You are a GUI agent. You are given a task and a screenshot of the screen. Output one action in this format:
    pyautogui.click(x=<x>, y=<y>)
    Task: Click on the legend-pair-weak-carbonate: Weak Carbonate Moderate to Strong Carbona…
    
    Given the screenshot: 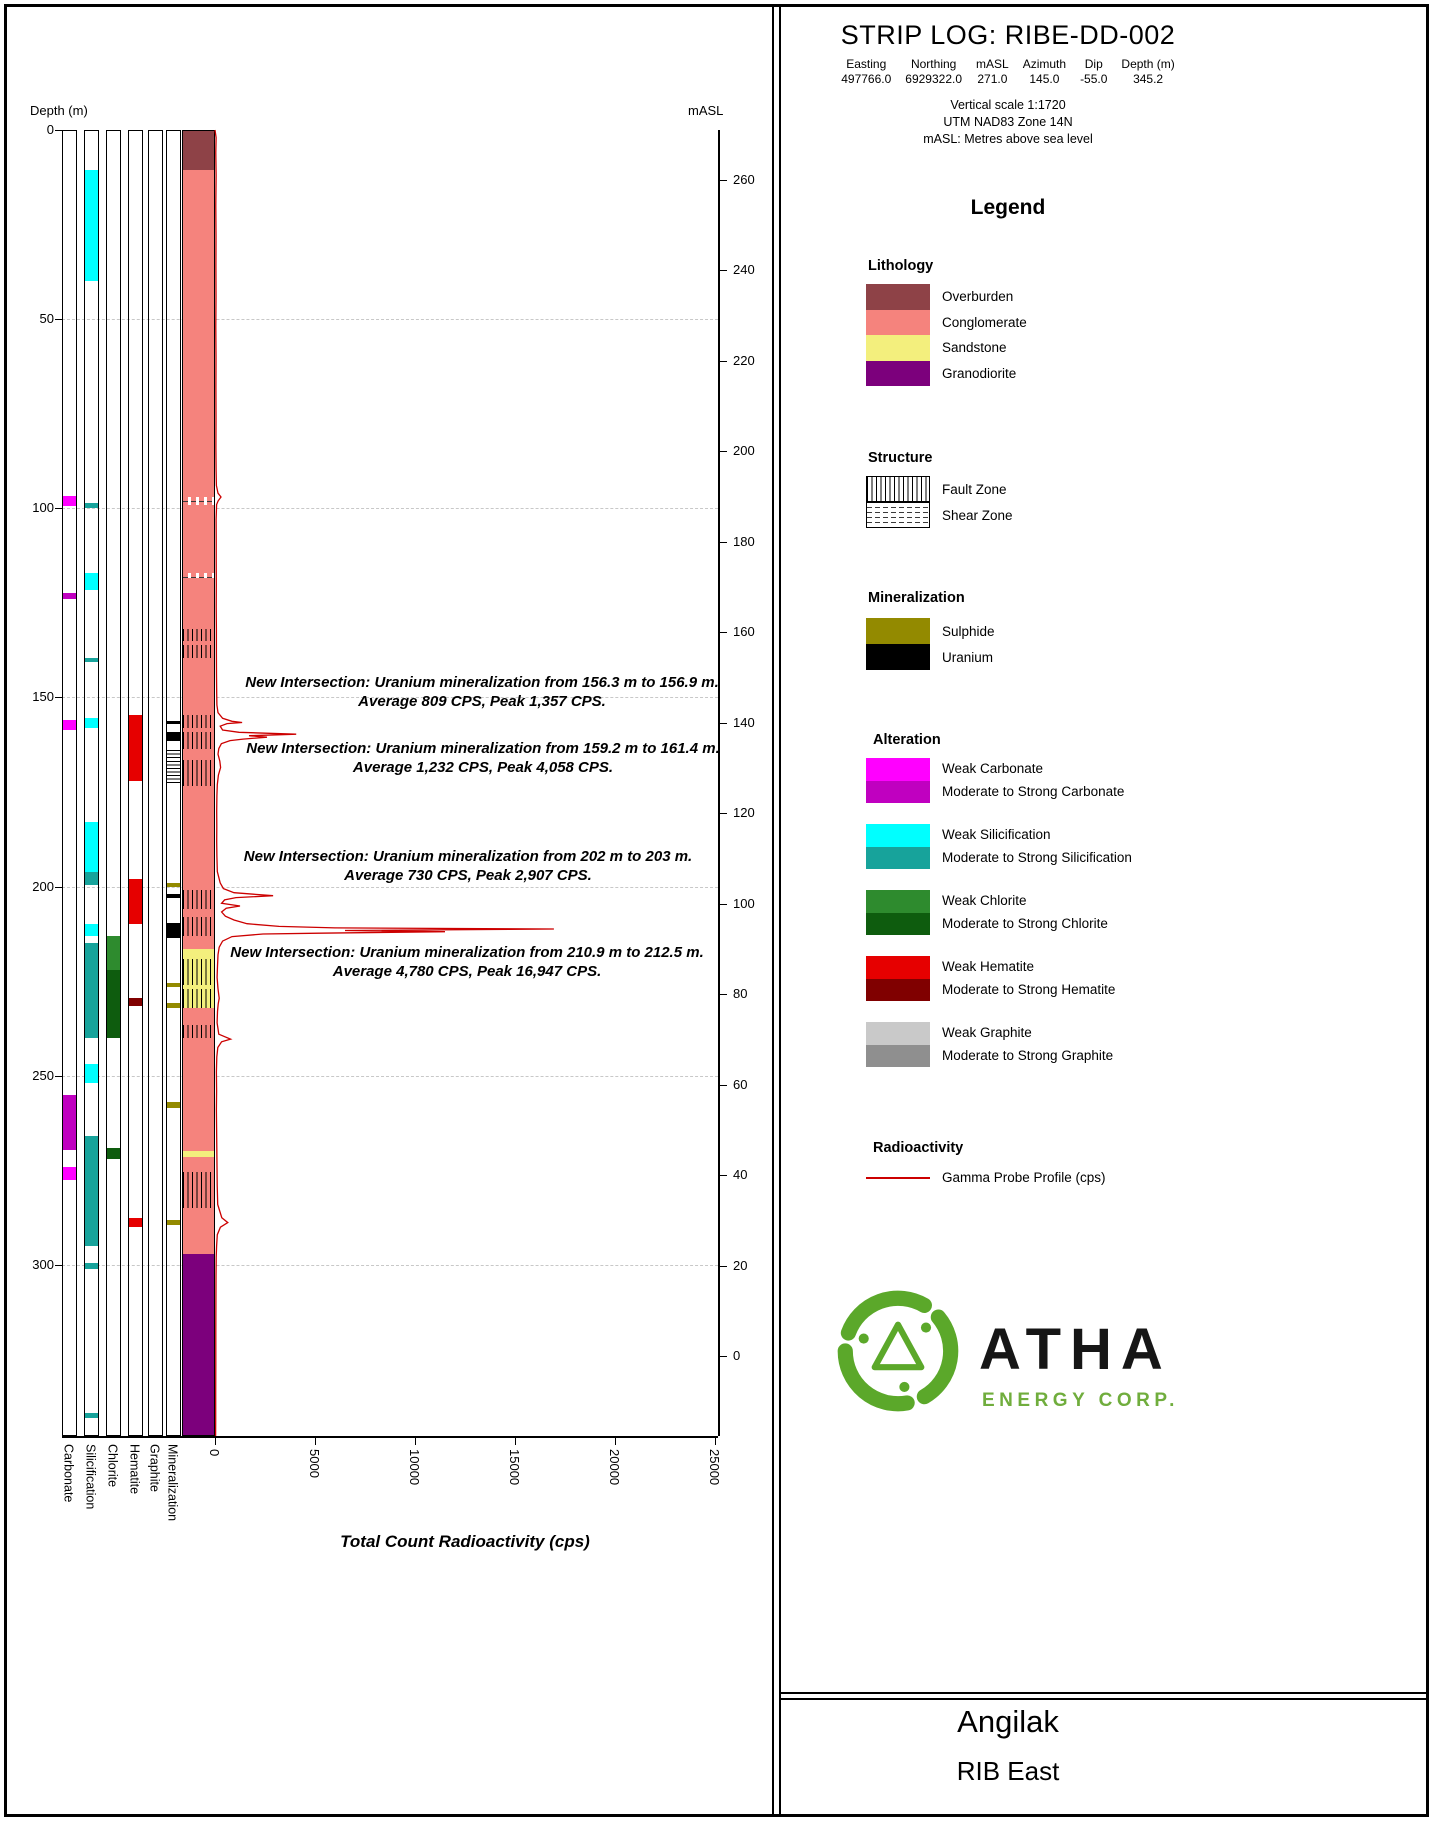 What is the action you would take?
    pyautogui.click(x=999, y=780)
    